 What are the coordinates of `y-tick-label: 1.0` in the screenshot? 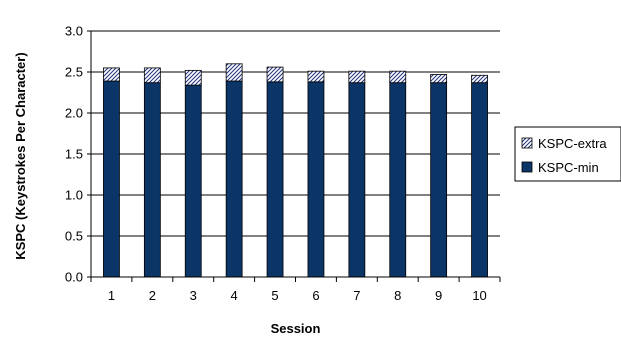 It's located at (74, 195).